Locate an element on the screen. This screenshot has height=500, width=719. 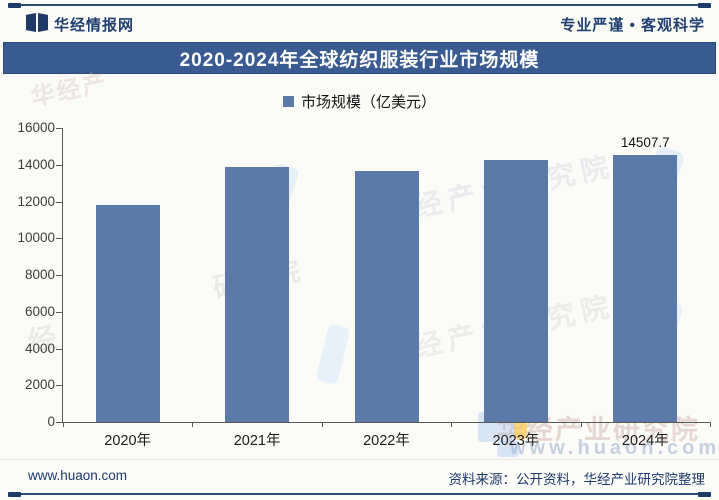
header-slogan: 专业严谨 • 客观科学 is located at coordinates (632, 25).